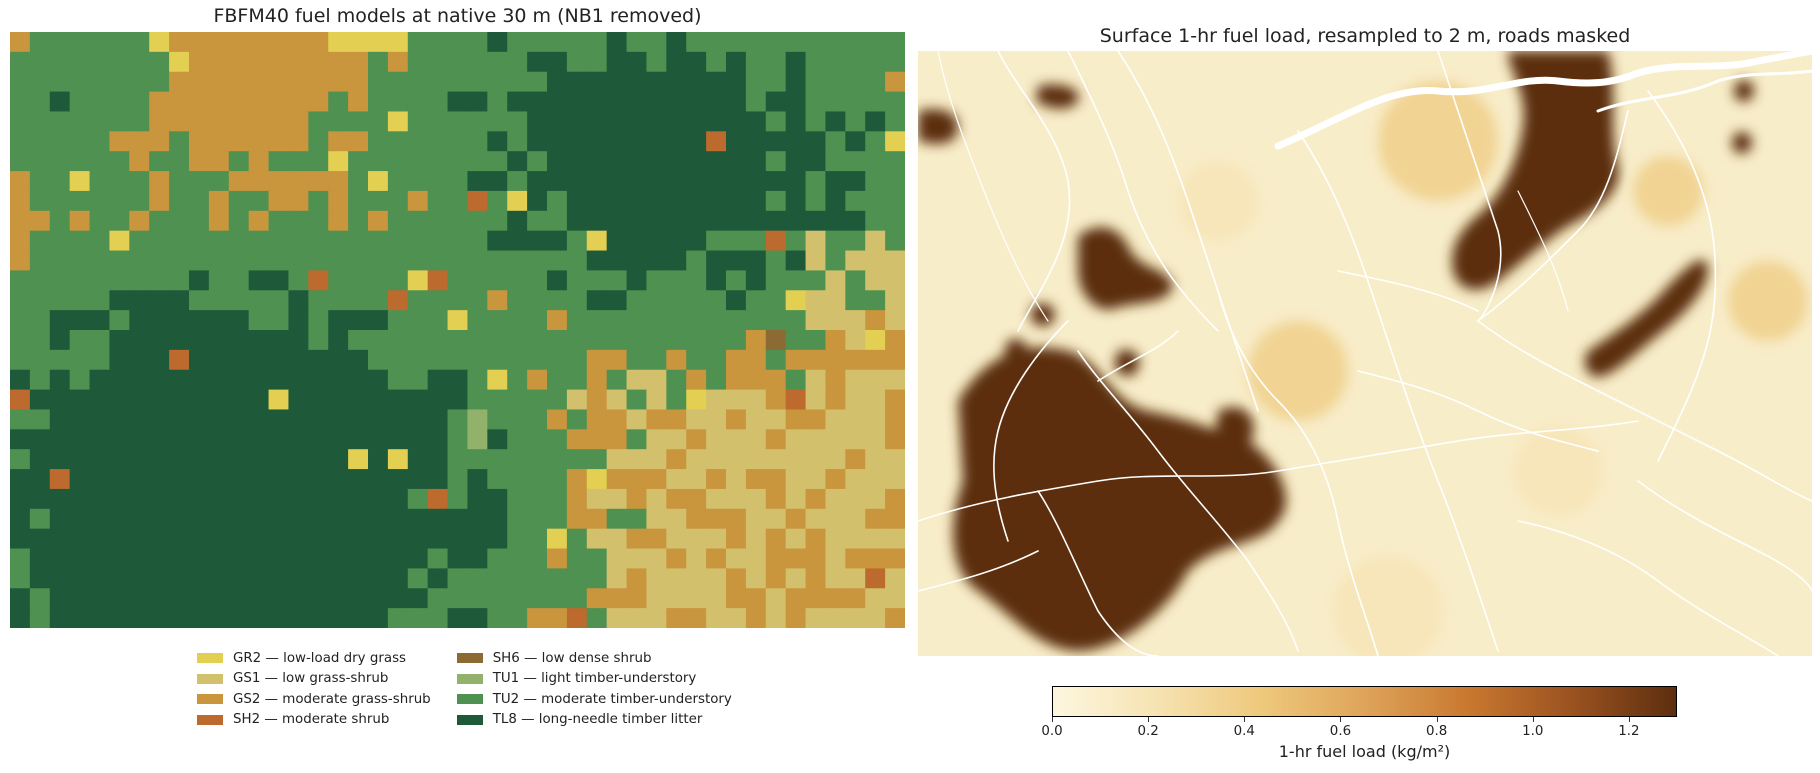  Describe the element at coordinates (594, 679) in the screenshot. I see `legend-label: TU1 — light timber-understory` at that location.